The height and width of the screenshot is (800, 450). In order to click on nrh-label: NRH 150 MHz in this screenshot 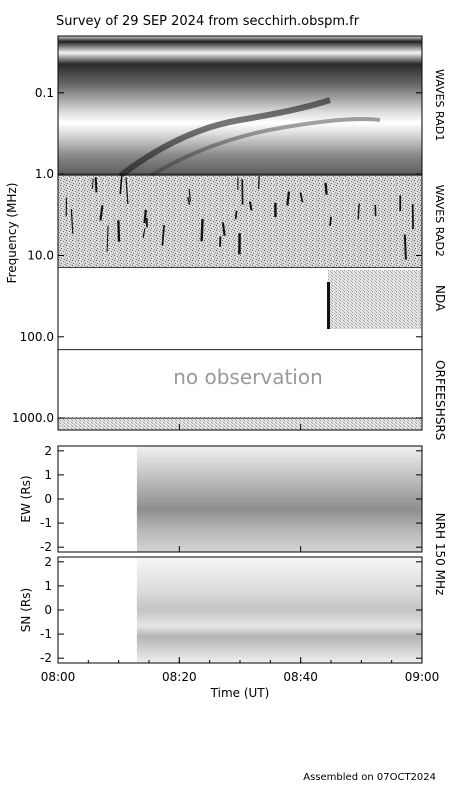, I will do `click(440, 554)`.